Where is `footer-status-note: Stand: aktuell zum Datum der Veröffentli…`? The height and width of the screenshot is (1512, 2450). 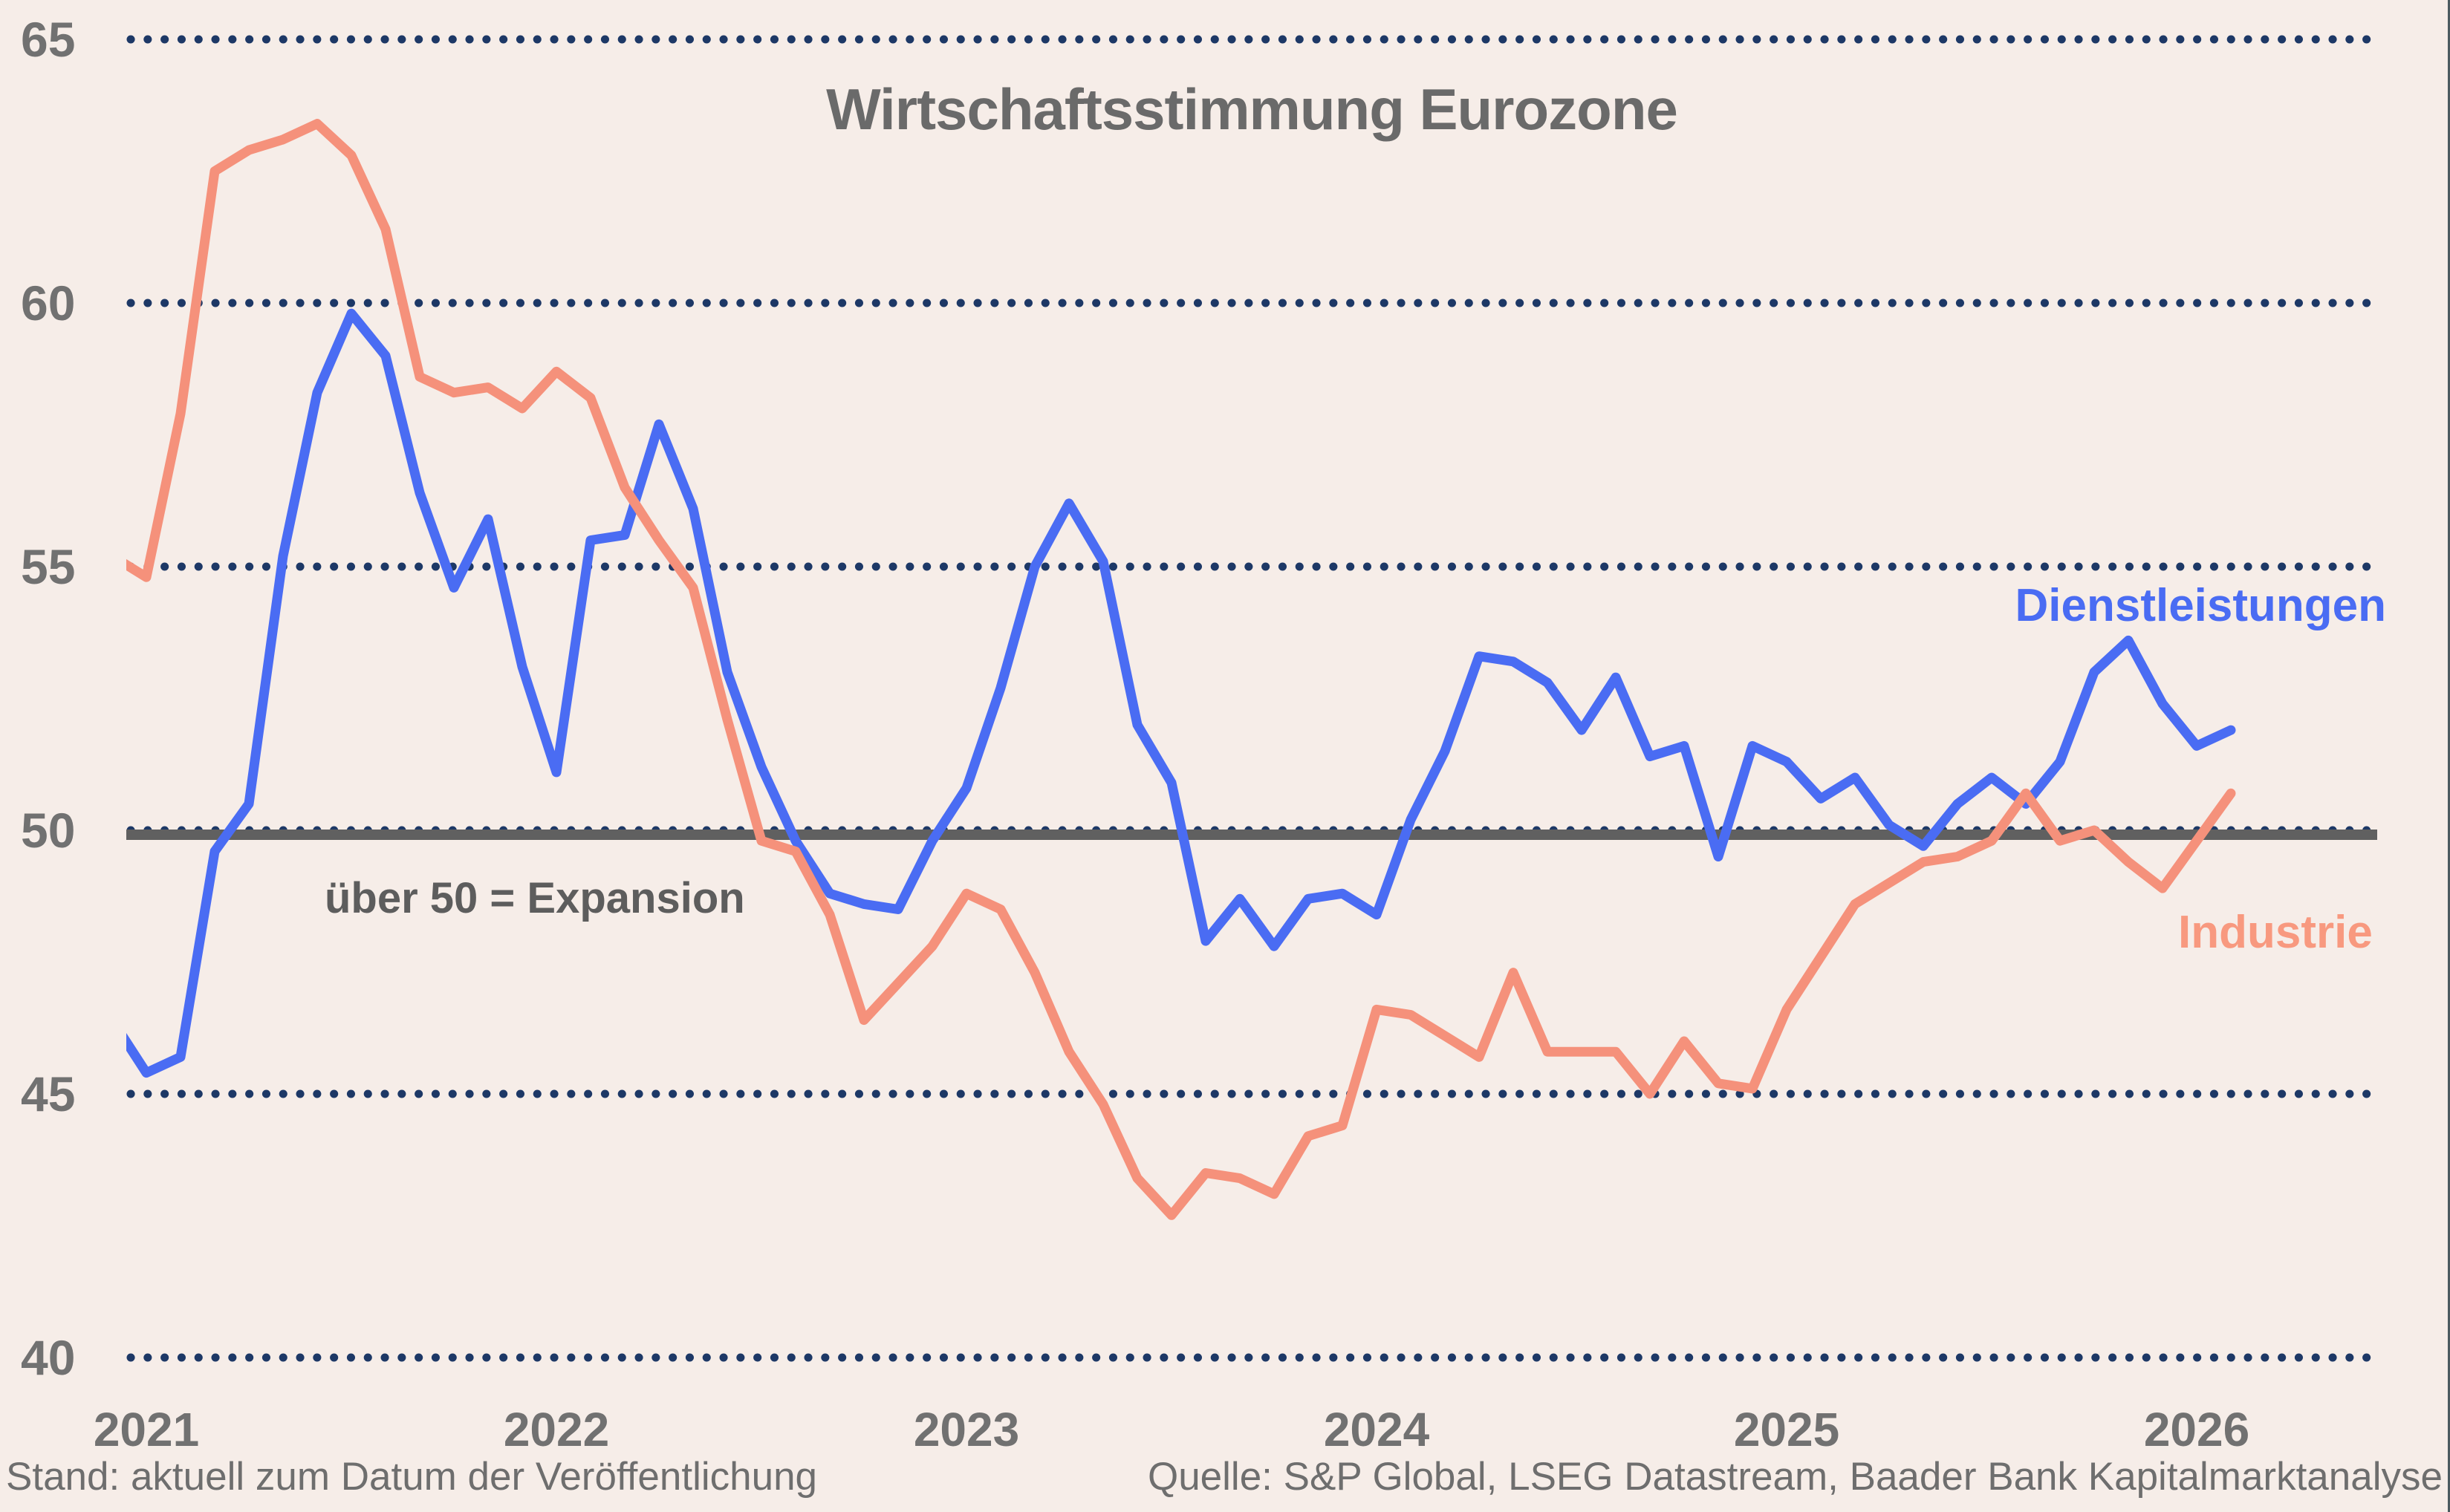
footer-status-note: Stand: aktuell zum Datum der Veröffentli… is located at coordinates (412, 1477).